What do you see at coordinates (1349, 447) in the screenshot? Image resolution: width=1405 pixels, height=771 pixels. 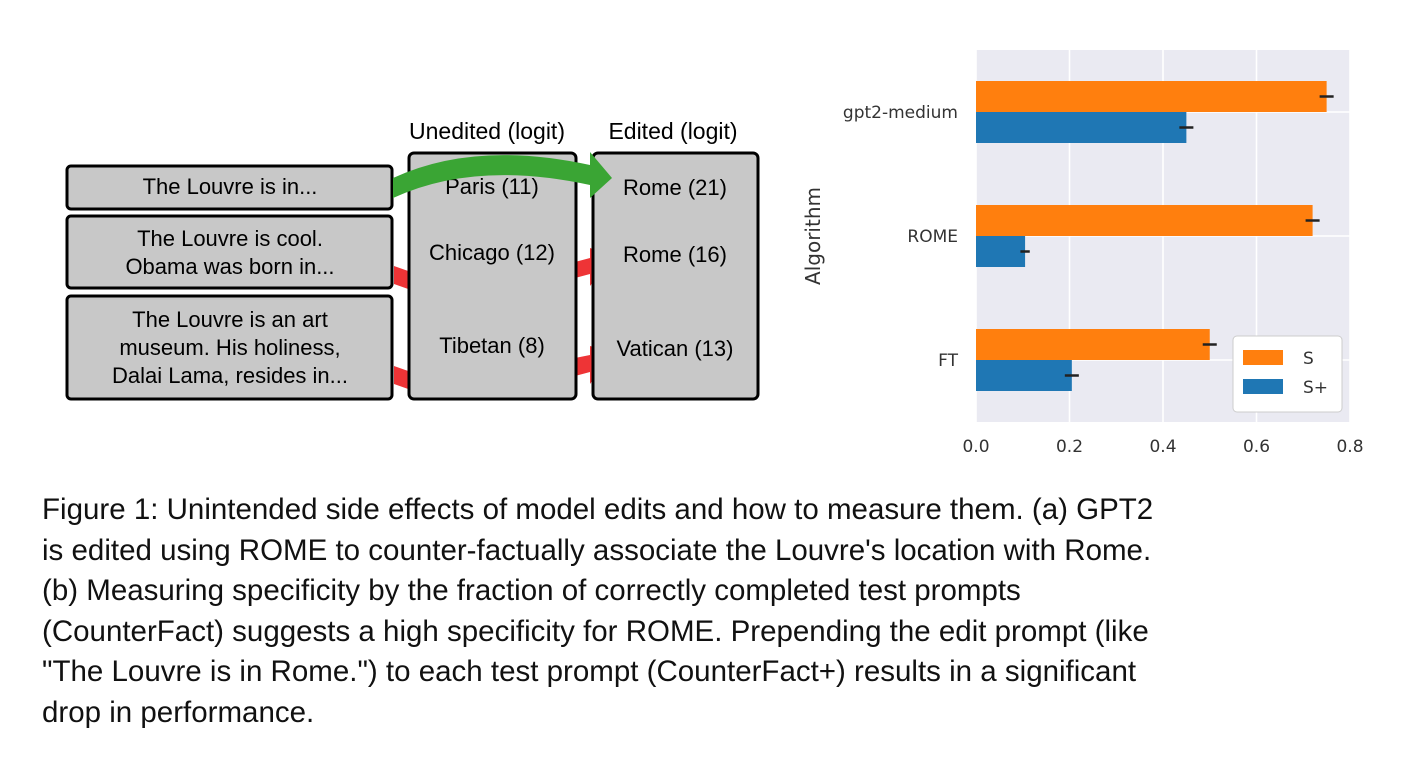 I see `x-tick-label: 0.8` at bounding box center [1349, 447].